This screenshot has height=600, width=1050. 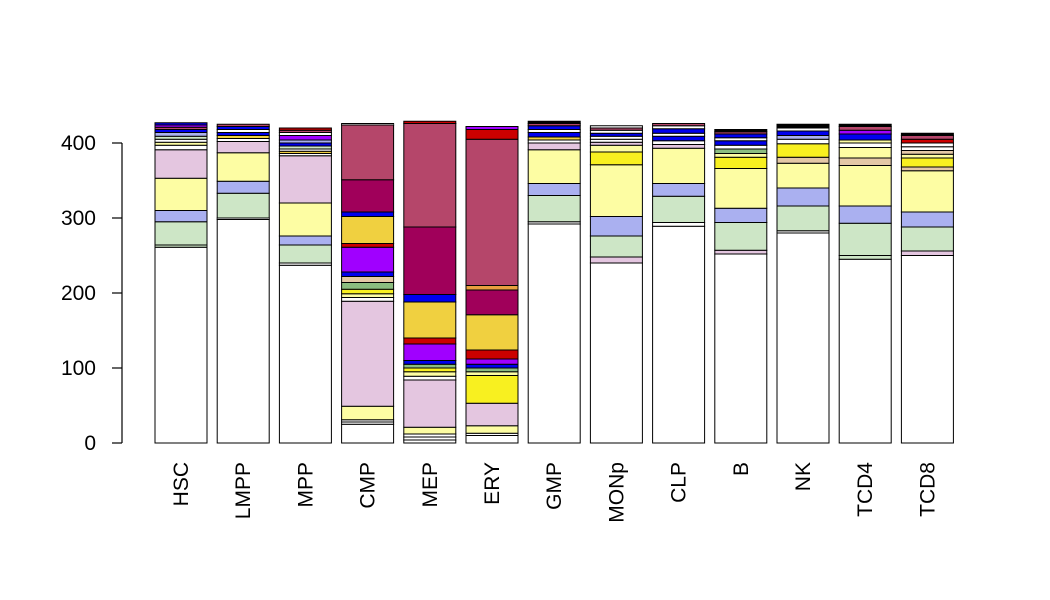 What do you see at coordinates (927, 288) in the screenshot?
I see `bar-tcd8` at bounding box center [927, 288].